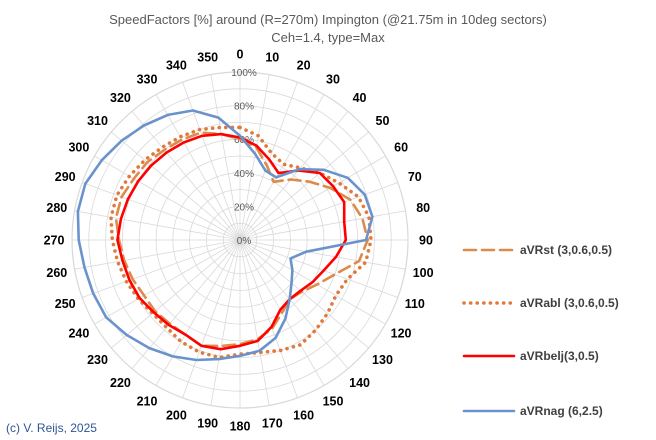  I want to click on angle-label: 110, so click(415, 304).